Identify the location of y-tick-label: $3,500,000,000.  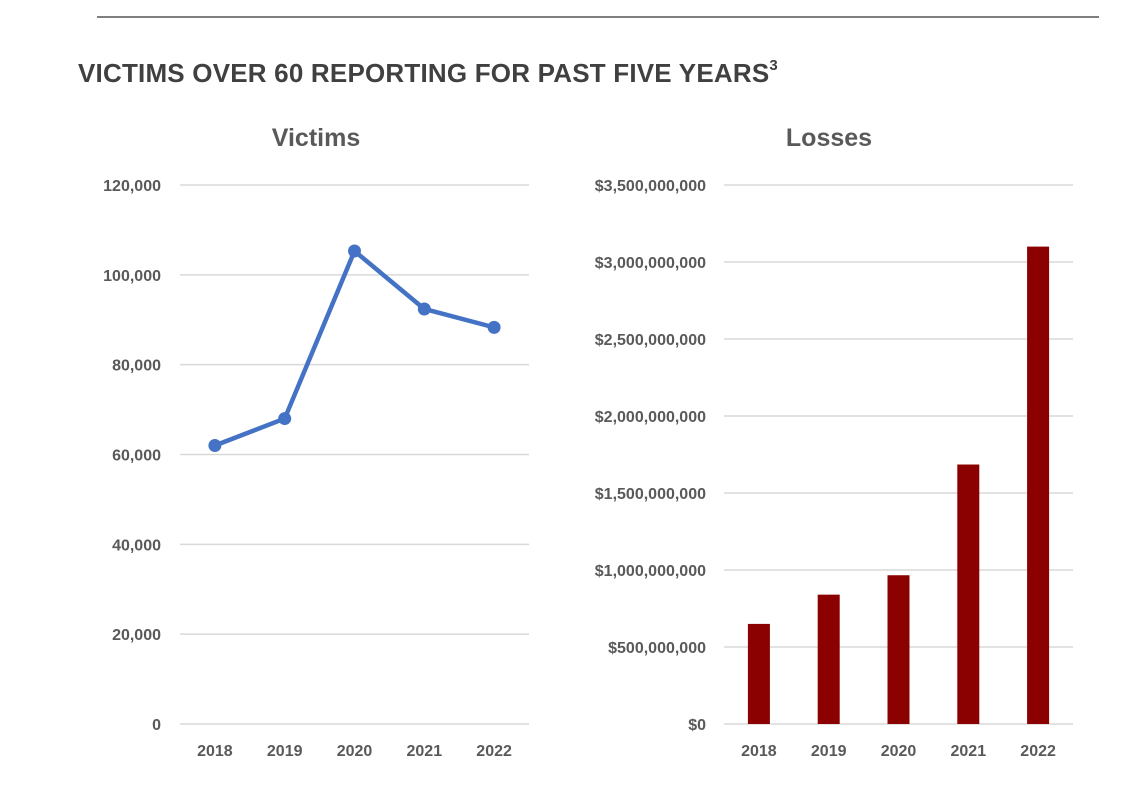
(650, 186).